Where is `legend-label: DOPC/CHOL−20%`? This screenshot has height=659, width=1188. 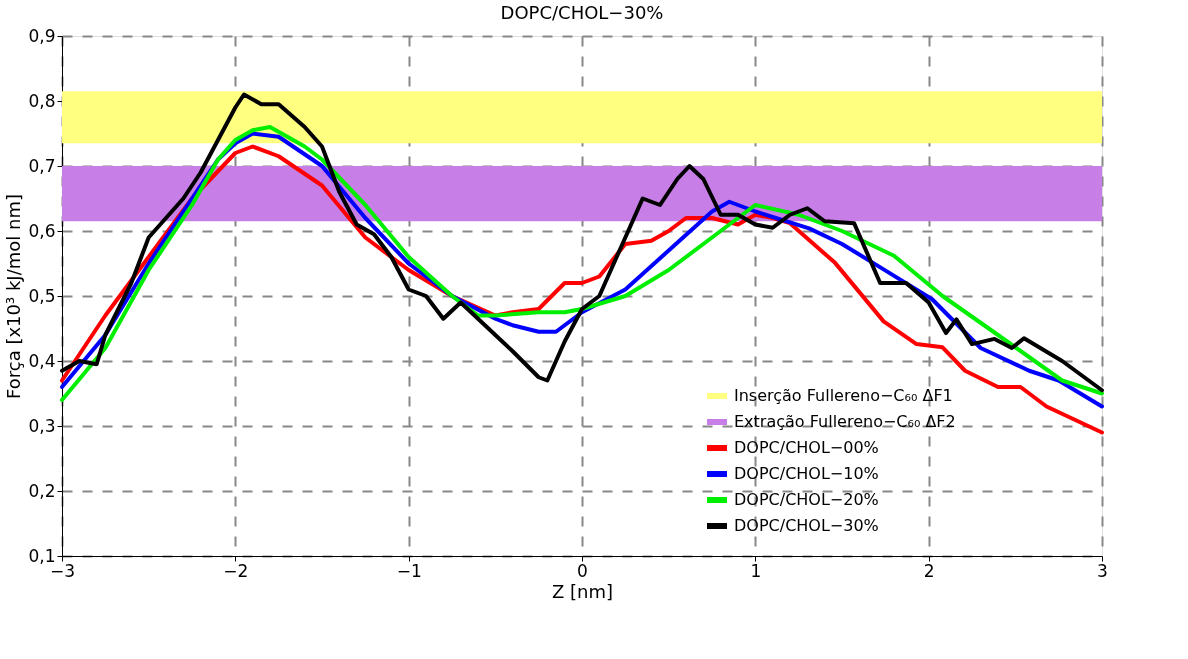 legend-label: DOPC/CHOL−20% is located at coordinates (806, 499).